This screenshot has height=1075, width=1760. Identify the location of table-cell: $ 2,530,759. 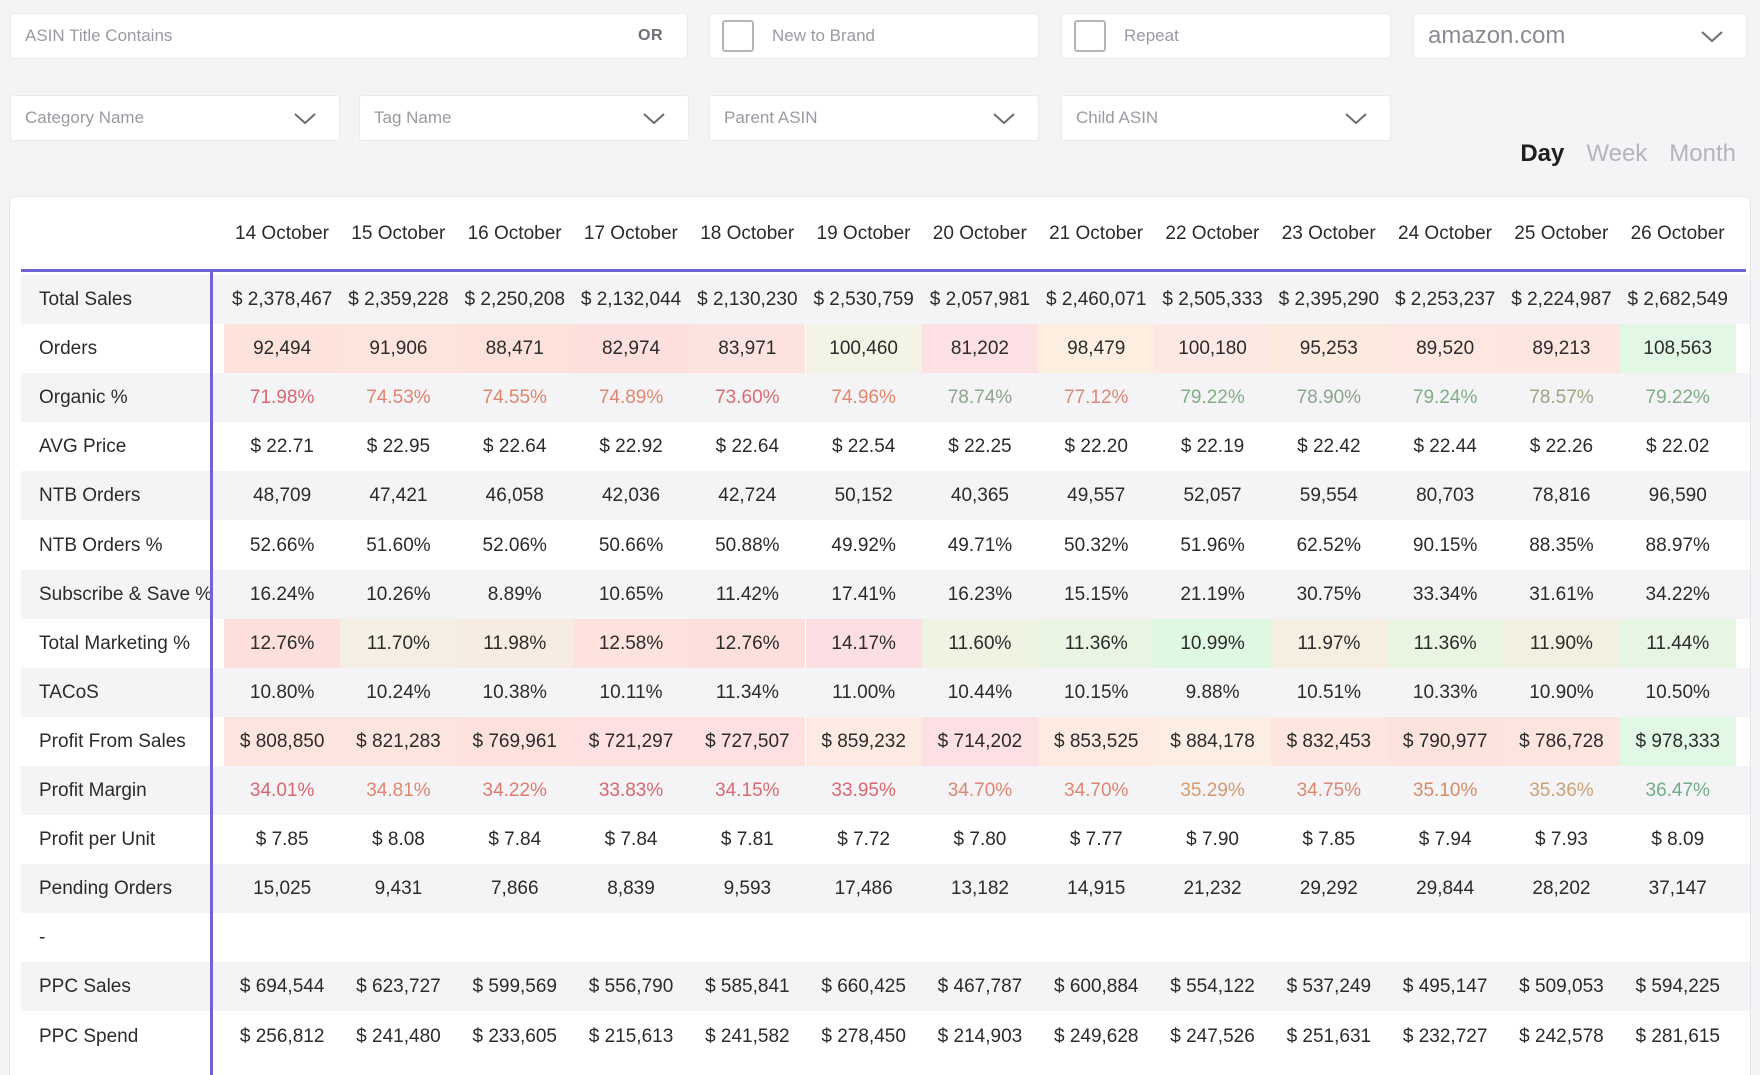
(863, 299).